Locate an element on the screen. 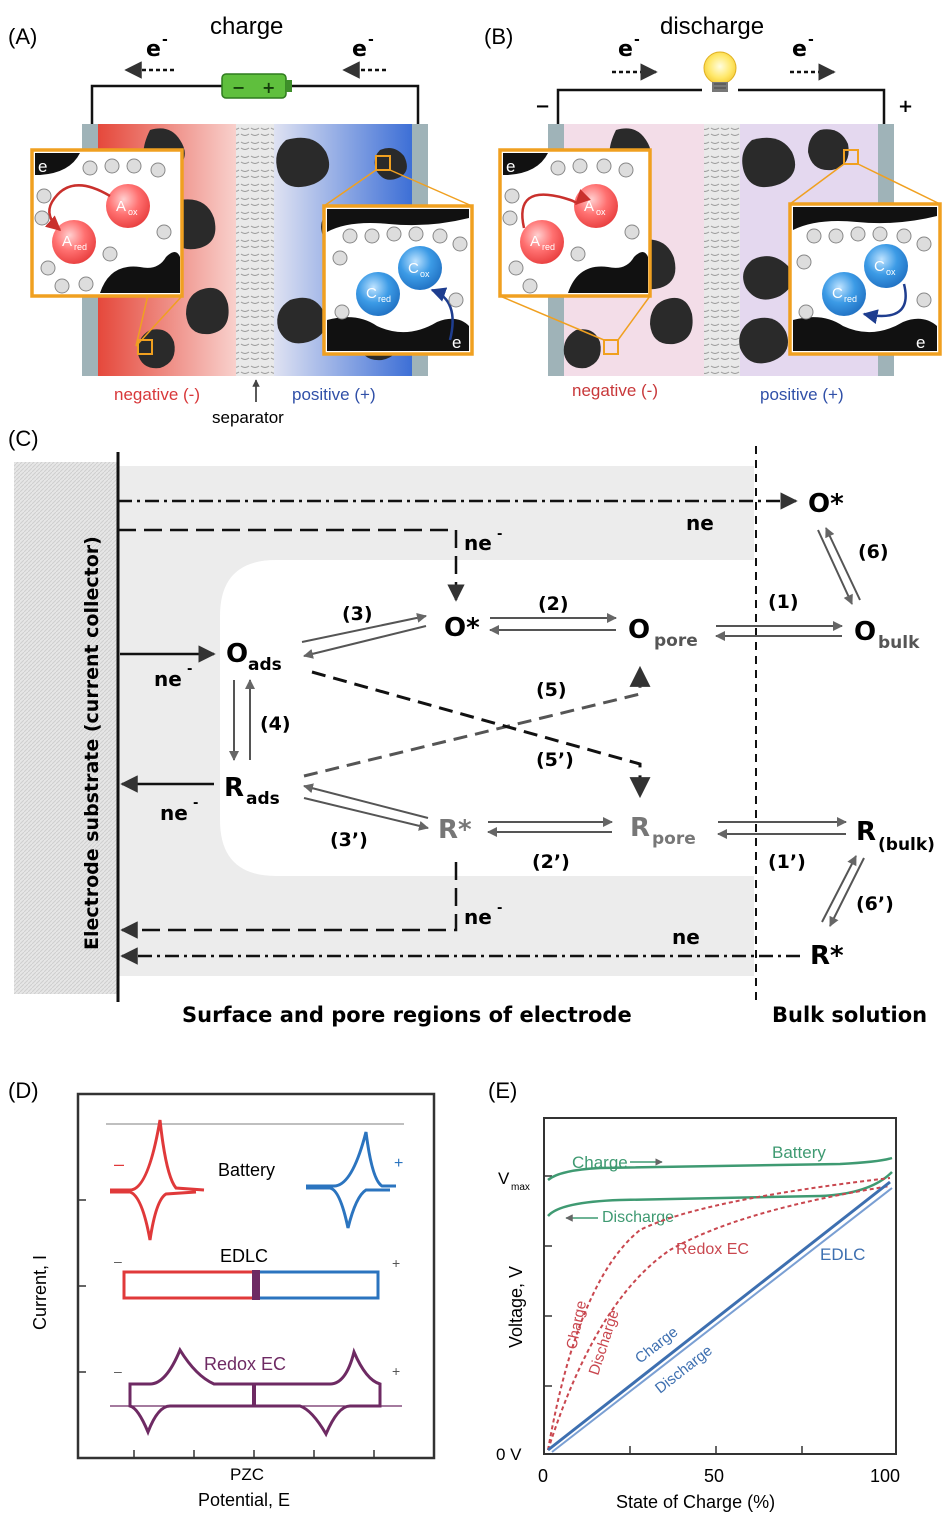  species-o-star: O* is located at coordinates (462, 628).